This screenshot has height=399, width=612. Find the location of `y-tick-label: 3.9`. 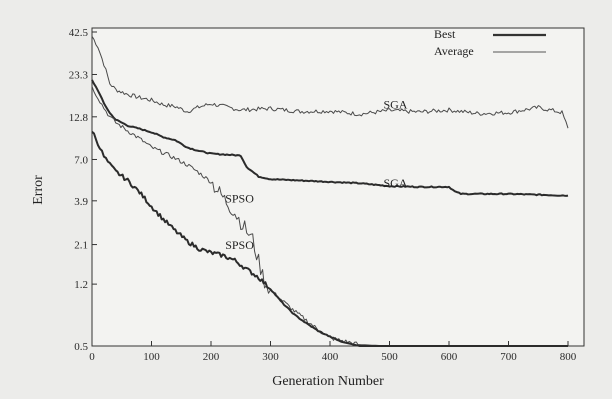

y-tick-label: 3.9 is located at coordinates (81, 202).